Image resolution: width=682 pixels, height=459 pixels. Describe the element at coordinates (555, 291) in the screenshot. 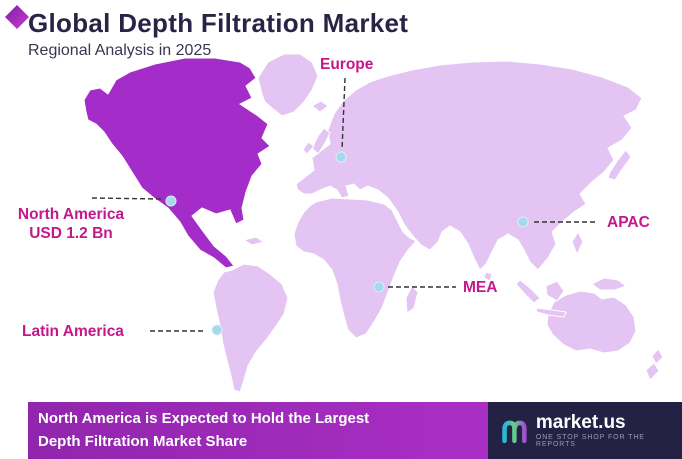

I see `island-borneo` at that location.